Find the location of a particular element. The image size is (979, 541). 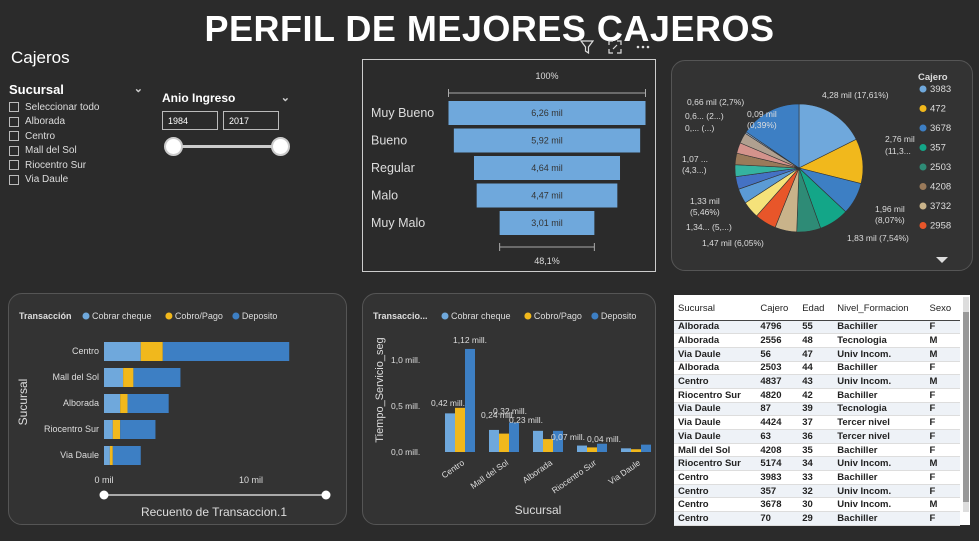

table-row: Via Daule 4424 37 Tercer nivel F is located at coordinates (817, 422).